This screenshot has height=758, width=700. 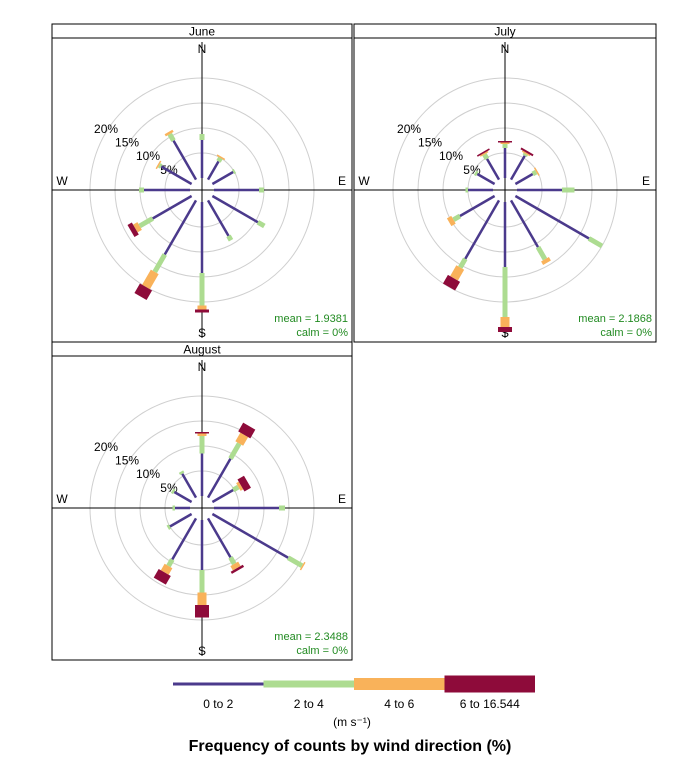 I want to click on panel-june-calm-text: calm = 0%, so click(x=322, y=333).